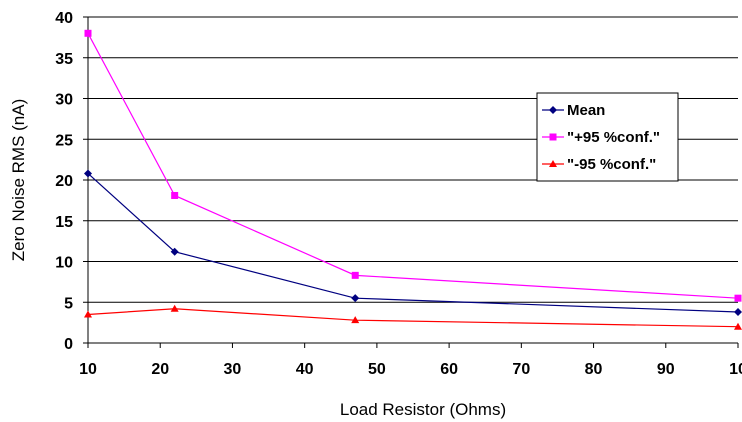 The image size is (742, 422). I want to click on legend-item: "-95 %conf.", so click(599, 164).